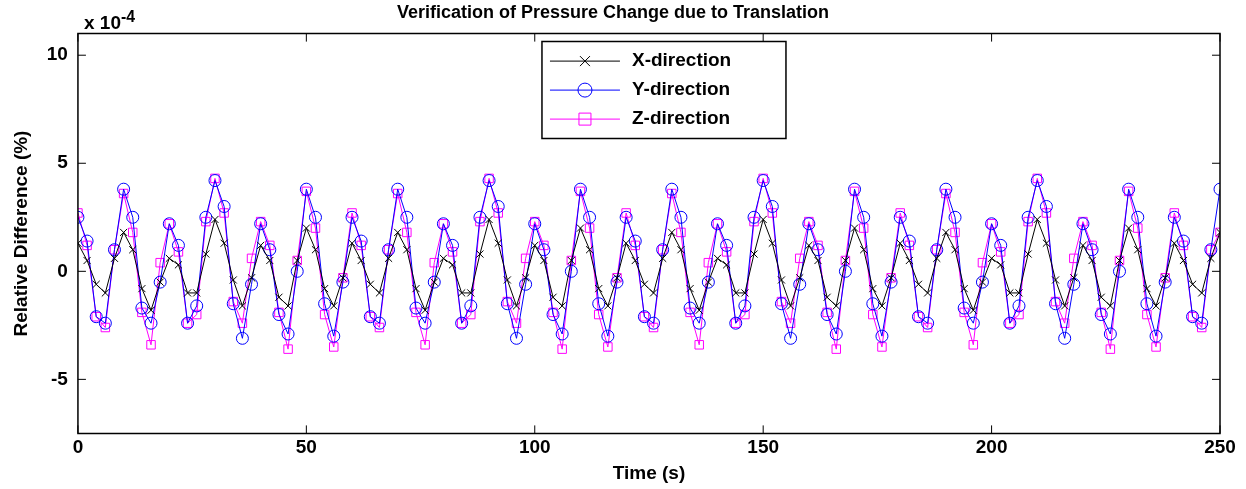 The height and width of the screenshot is (489, 1246). Describe the element at coordinates (613, 11) in the screenshot. I see `chart-title: Verification of Pressure Change due to Translation` at that location.